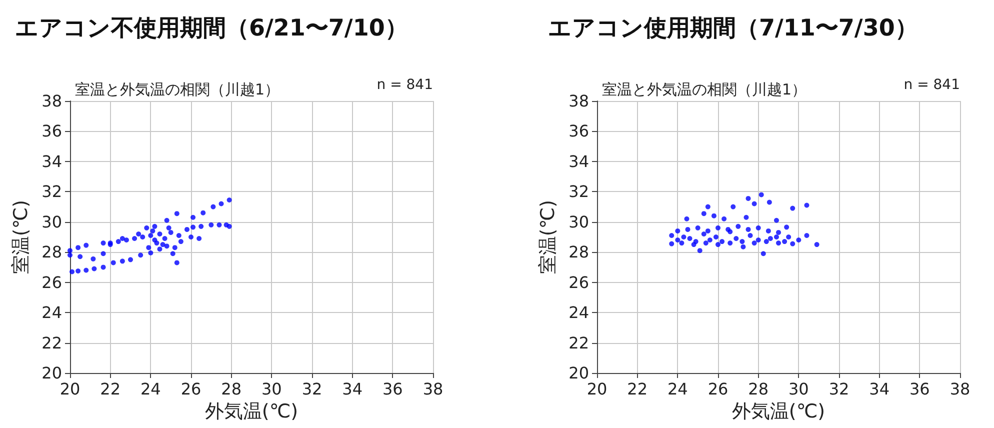  Describe the element at coordinates (578, 252) in the screenshot. I see `y-tick-label: 28` at that location.